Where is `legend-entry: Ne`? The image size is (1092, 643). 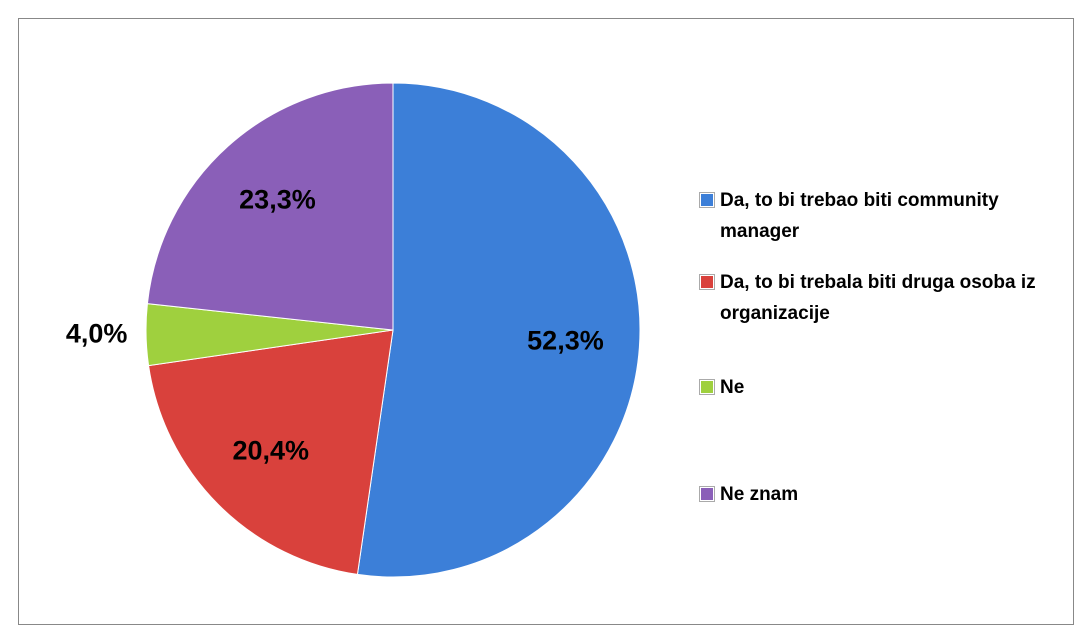 legend-entry: Ne is located at coordinates (889, 387).